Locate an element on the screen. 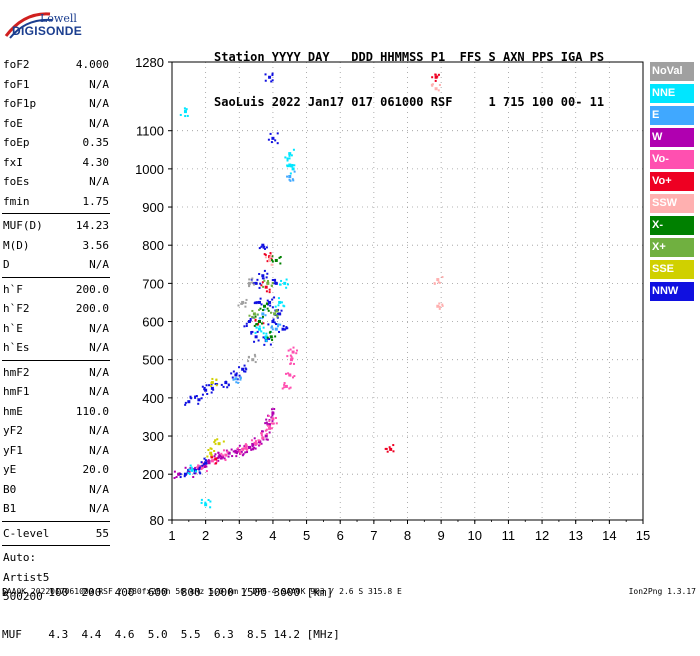 The height and width of the screenshot is (656, 700). x-tick-label: 12 is located at coordinates (542, 535).